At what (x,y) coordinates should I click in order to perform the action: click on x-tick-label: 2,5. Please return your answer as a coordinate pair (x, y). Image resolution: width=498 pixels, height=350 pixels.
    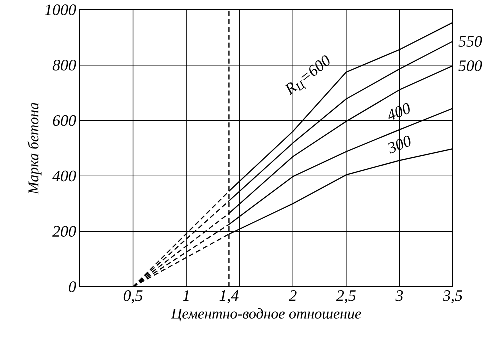
    Looking at the image, I should click on (346, 297).